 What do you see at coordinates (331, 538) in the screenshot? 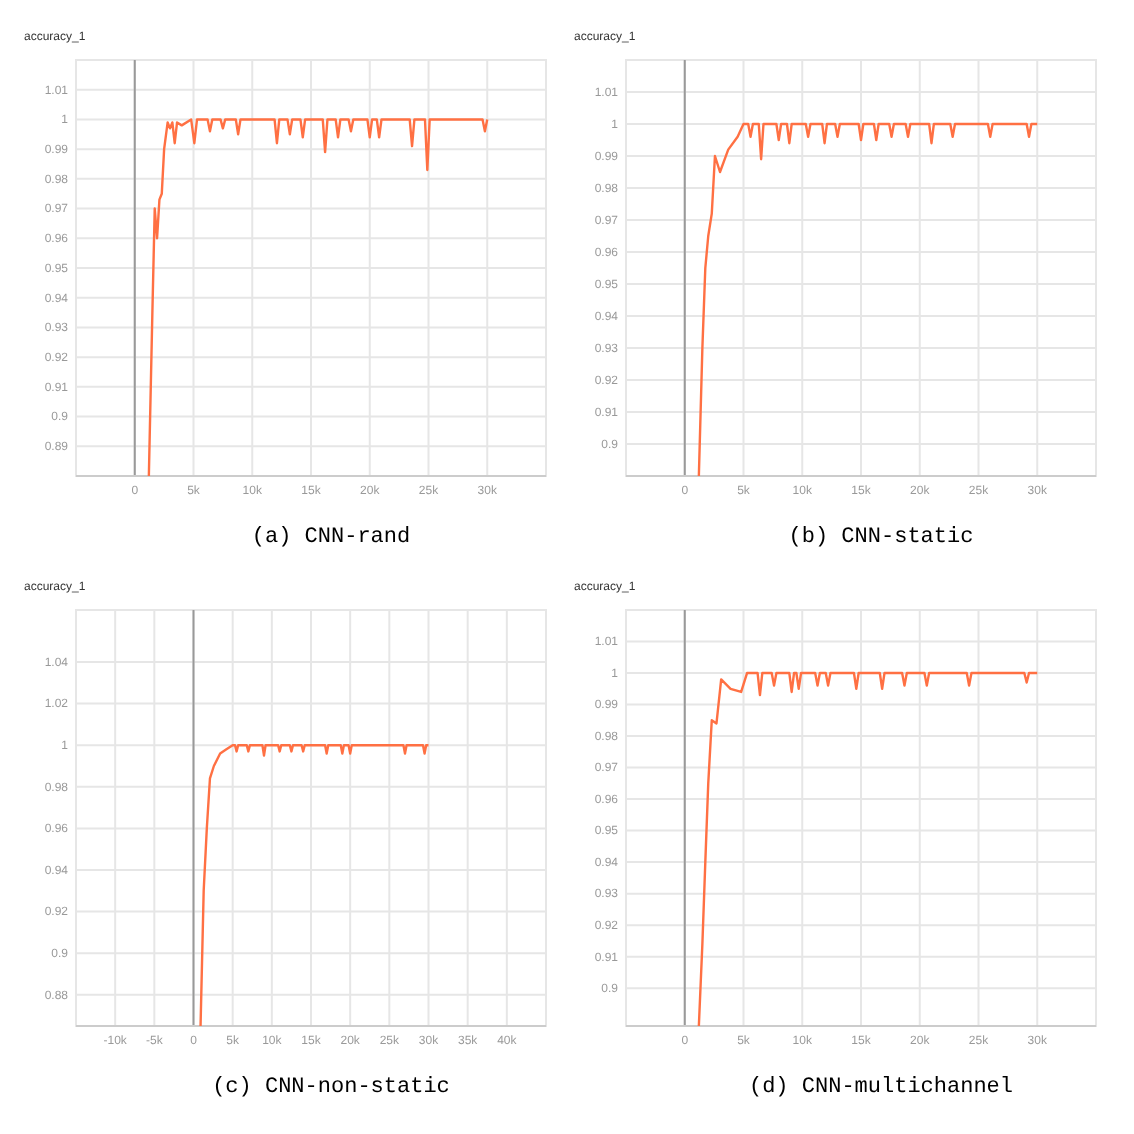
I see `text: (a) CNN-rand` at bounding box center [331, 538].